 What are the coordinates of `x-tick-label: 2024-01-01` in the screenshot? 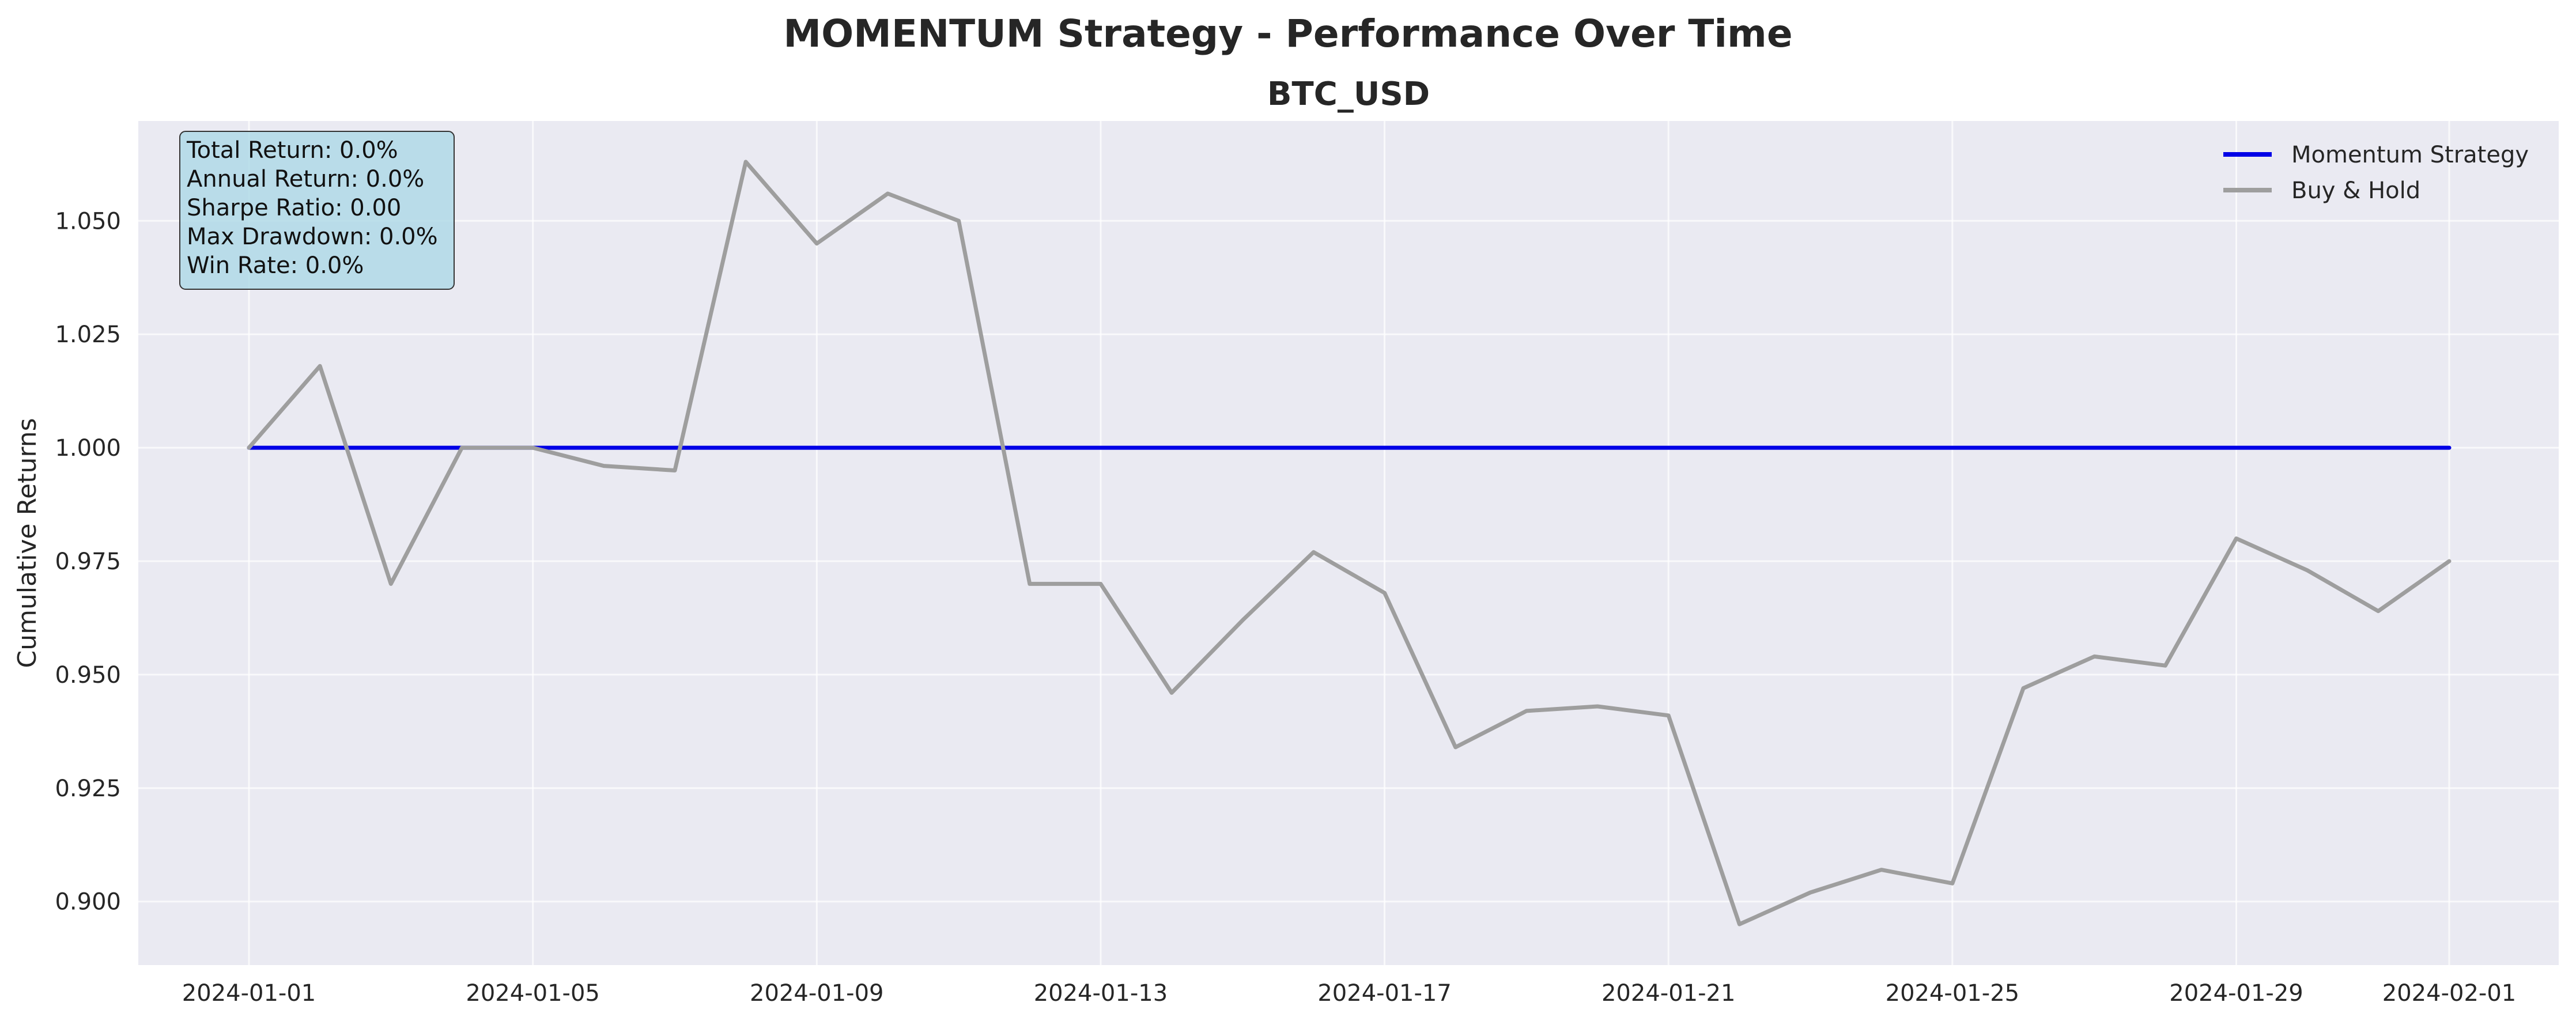 It's located at (249, 993).